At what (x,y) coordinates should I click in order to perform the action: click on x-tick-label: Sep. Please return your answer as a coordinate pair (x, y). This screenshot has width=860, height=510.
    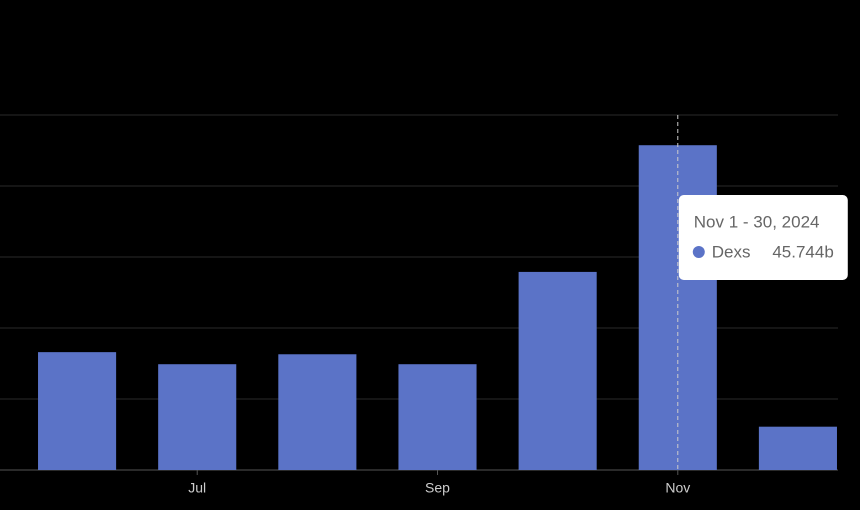
    Looking at the image, I should click on (437, 488).